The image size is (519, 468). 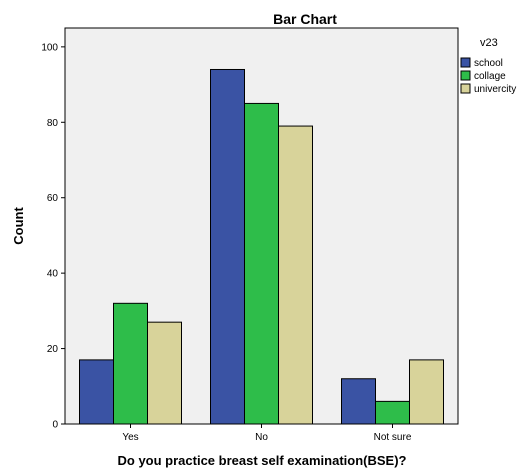 What do you see at coordinates (465, 62) in the screenshot?
I see `legend-swatch-school` at bounding box center [465, 62].